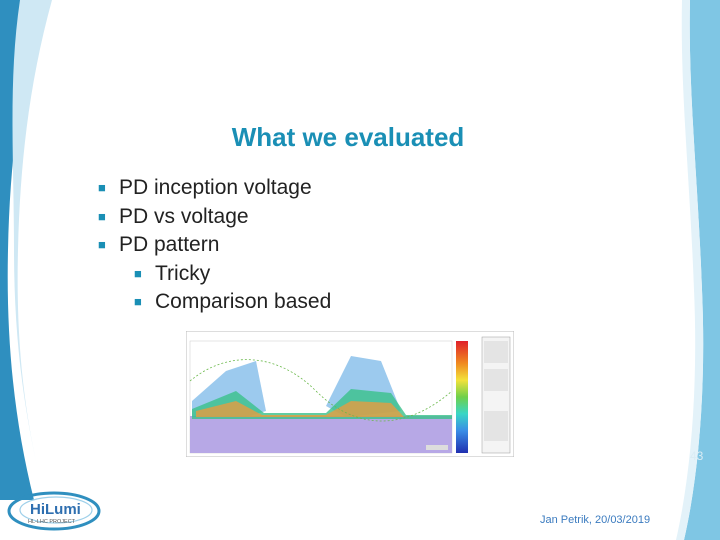  What do you see at coordinates (321, 390) in the screenshot?
I see `sine-curve` at bounding box center [321, 390].